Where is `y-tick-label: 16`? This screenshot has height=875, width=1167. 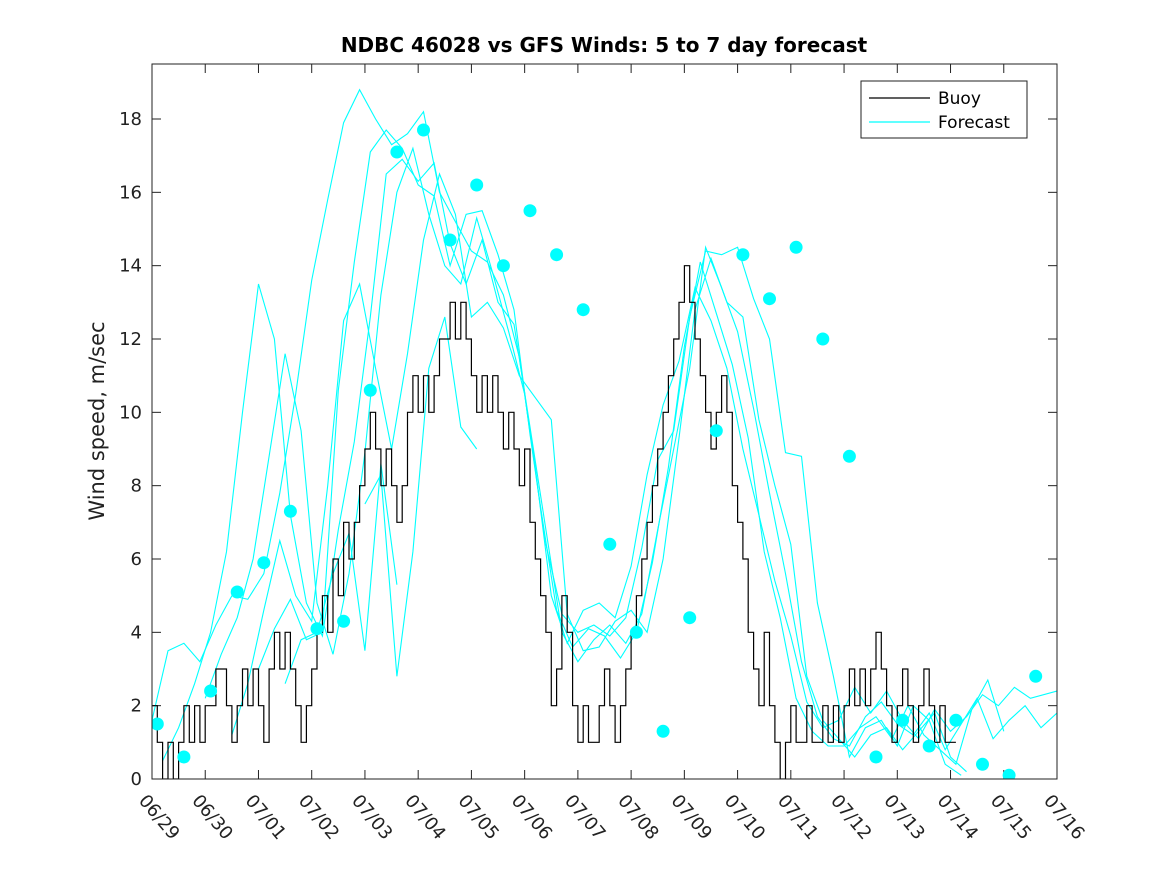
y-tick-label: 16 is located at coordinates (130, 192).